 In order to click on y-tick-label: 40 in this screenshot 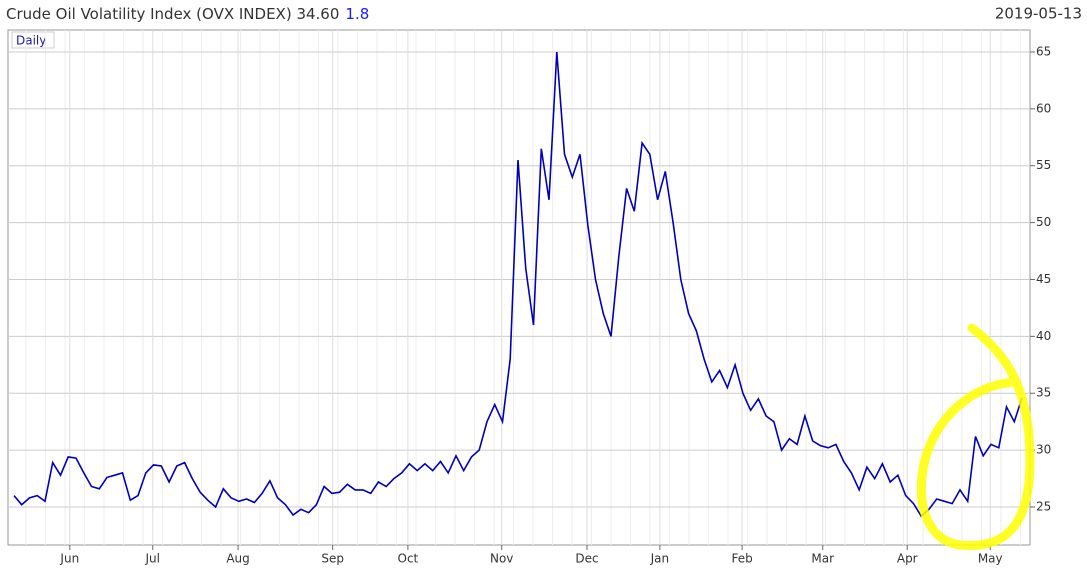, I will do `click(1043, 336)`.